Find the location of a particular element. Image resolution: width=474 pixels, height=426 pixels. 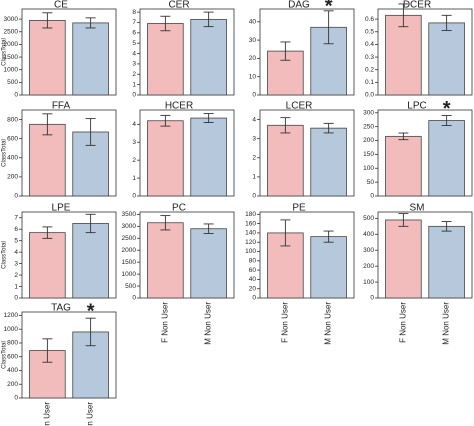

y-tick-label: 250 is located at coordinates (368, 126).